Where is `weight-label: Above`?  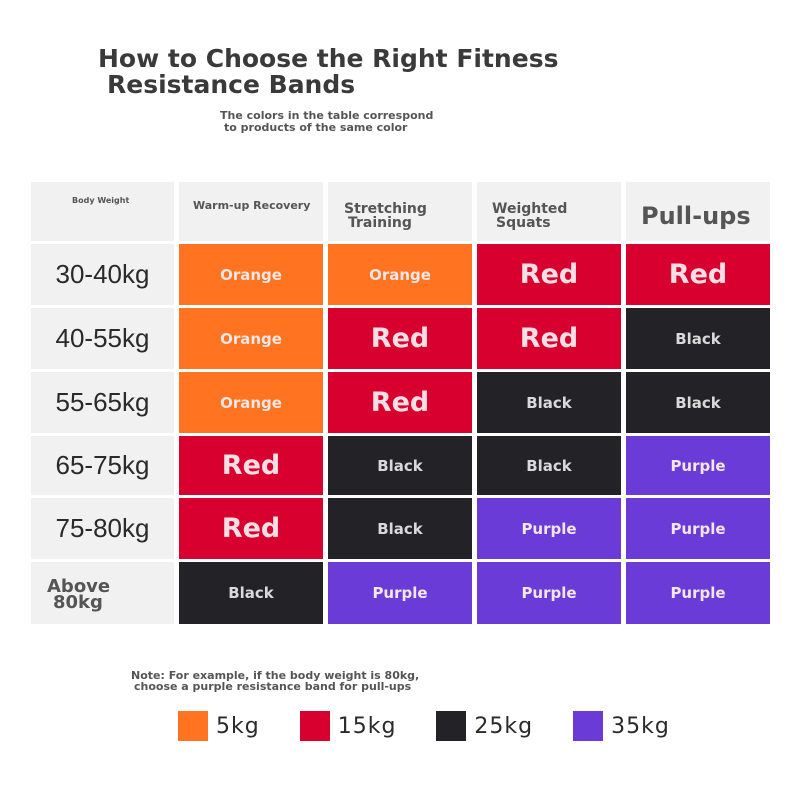
weight-label: Above is located at coordinates (79, 586).